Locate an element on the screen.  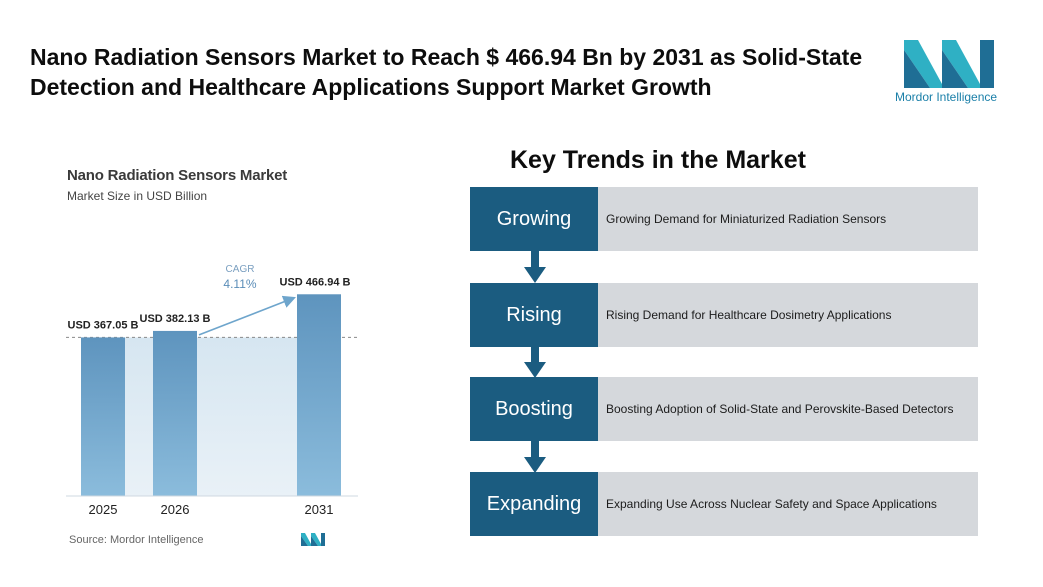
x-tick-label: 2026 is located at coordinates (175, 509).